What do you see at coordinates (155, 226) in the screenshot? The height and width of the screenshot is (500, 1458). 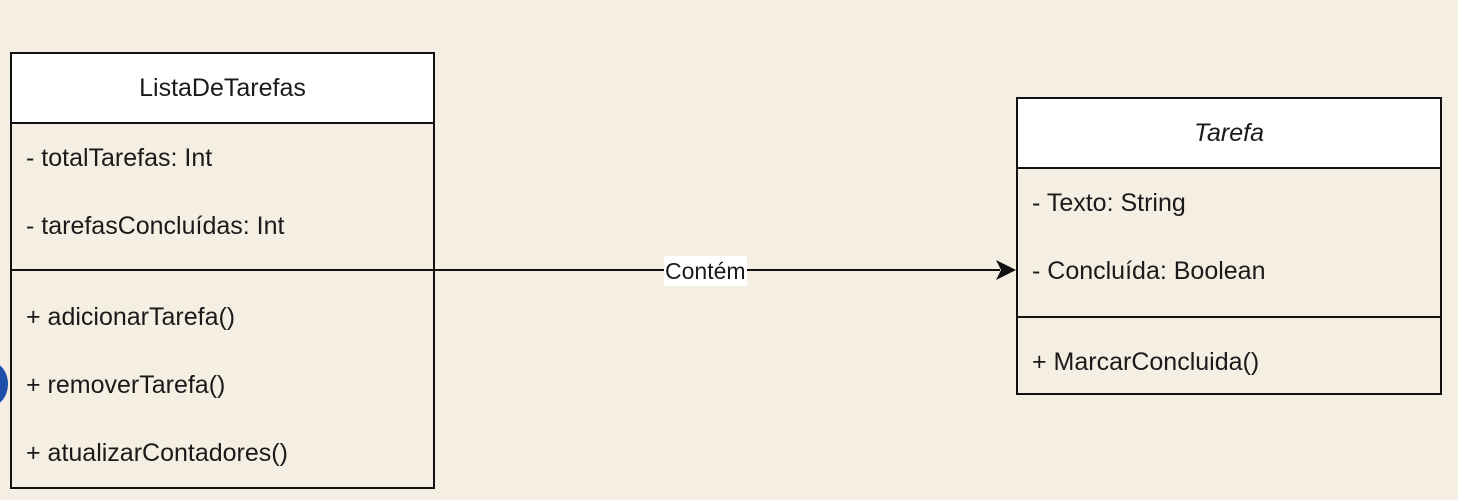 I see `attribute-tarefas-concluidas: - tarefasConcluídas: Int` at bounding box center [155, 226].